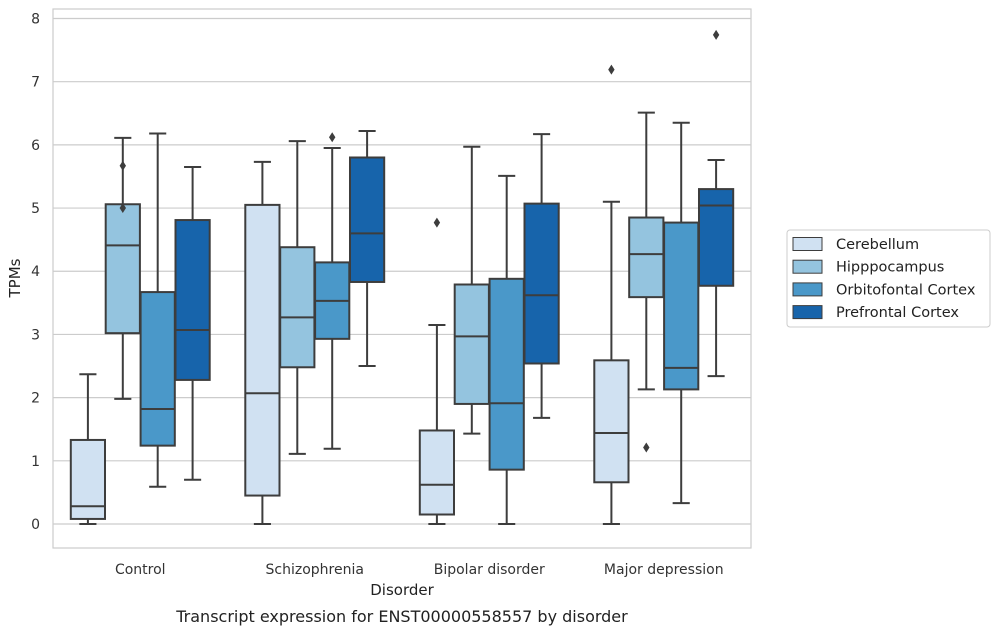 The image size is (999, 634). Describe the element at coordinates (15, 278) in the screenshot. I see `y-axis-label: TPMs` at that location.